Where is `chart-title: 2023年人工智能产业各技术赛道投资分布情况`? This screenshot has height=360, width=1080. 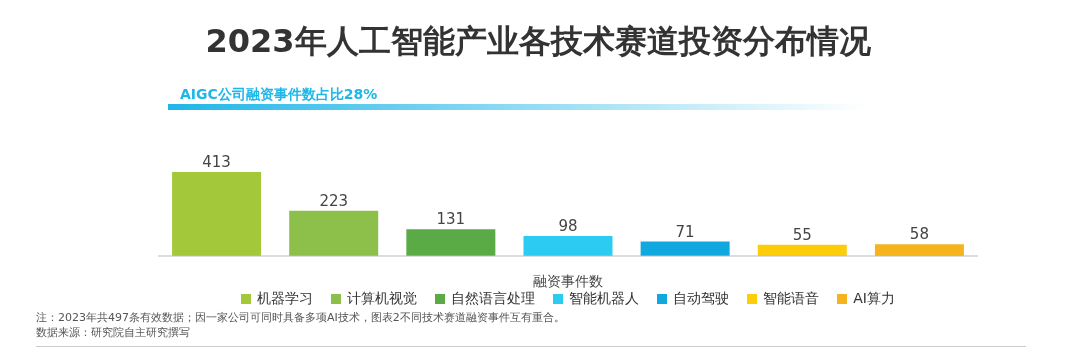 chart-title: 2023年人工智能产业各技术赛道投资分布情况 is located at coordinates (538, 41).